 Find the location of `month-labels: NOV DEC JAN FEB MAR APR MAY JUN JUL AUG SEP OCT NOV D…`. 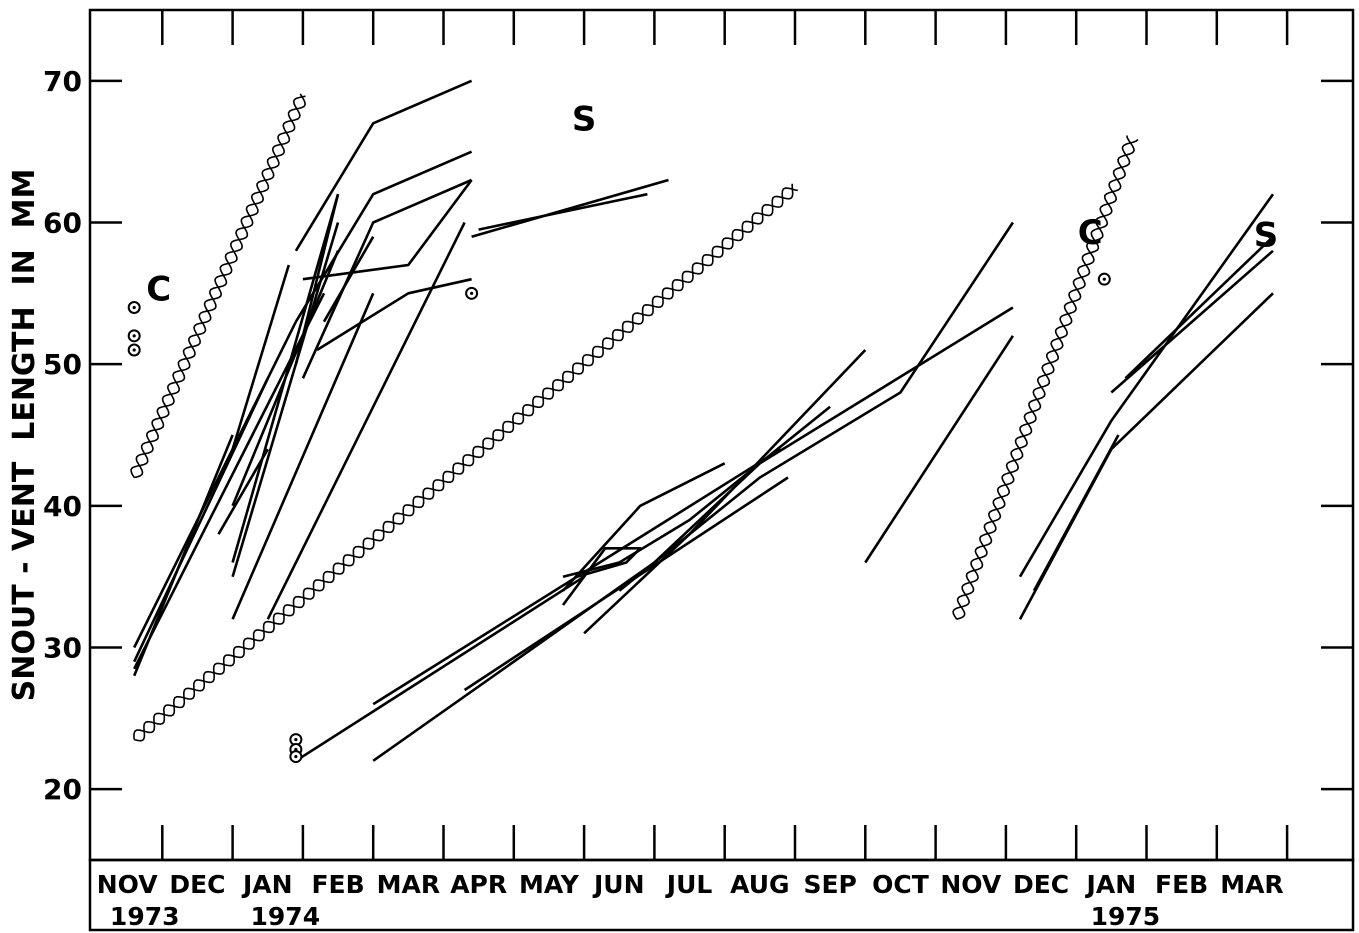

month-labels: NOV DEC JAN FEB MAR APR MAY JUN JUL AUG SEP OCT NOV D… is located at coordinates (690, 884).